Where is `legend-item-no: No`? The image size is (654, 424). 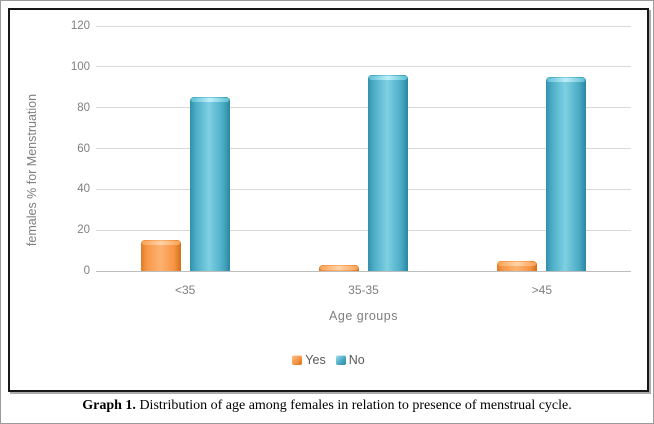 legend-item-no: No is located at coordinates (350, 360).